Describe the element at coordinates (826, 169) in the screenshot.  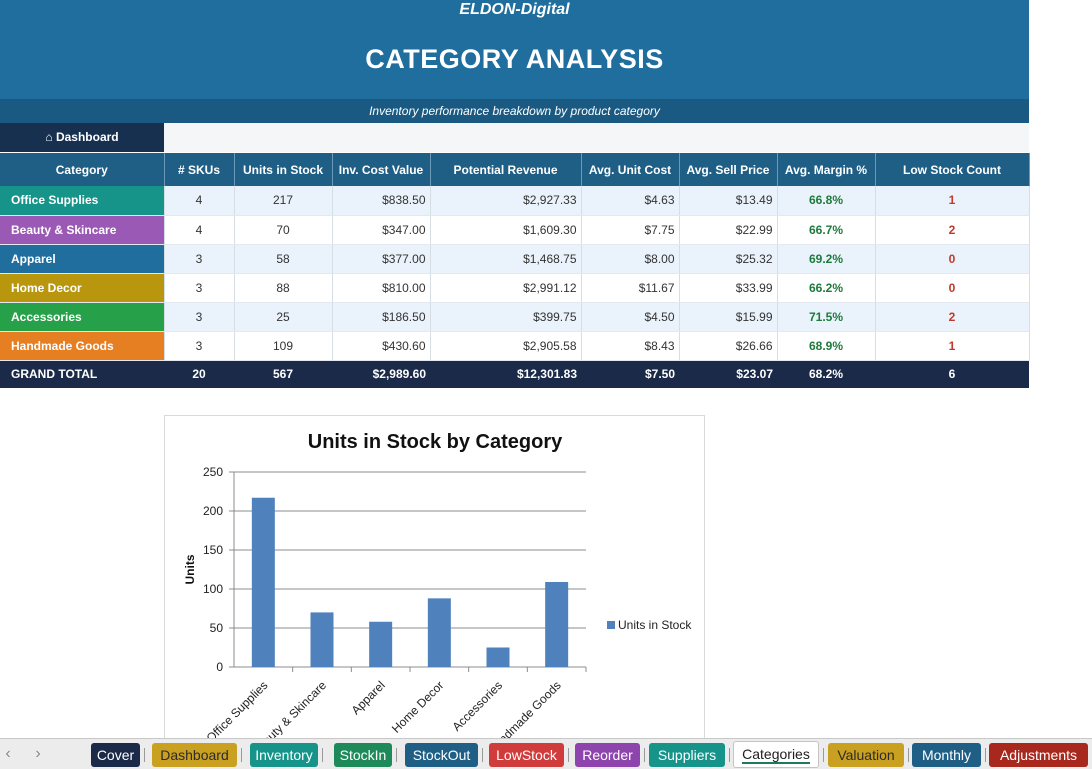
I see `column-header: Avg. Margin %` at that location.